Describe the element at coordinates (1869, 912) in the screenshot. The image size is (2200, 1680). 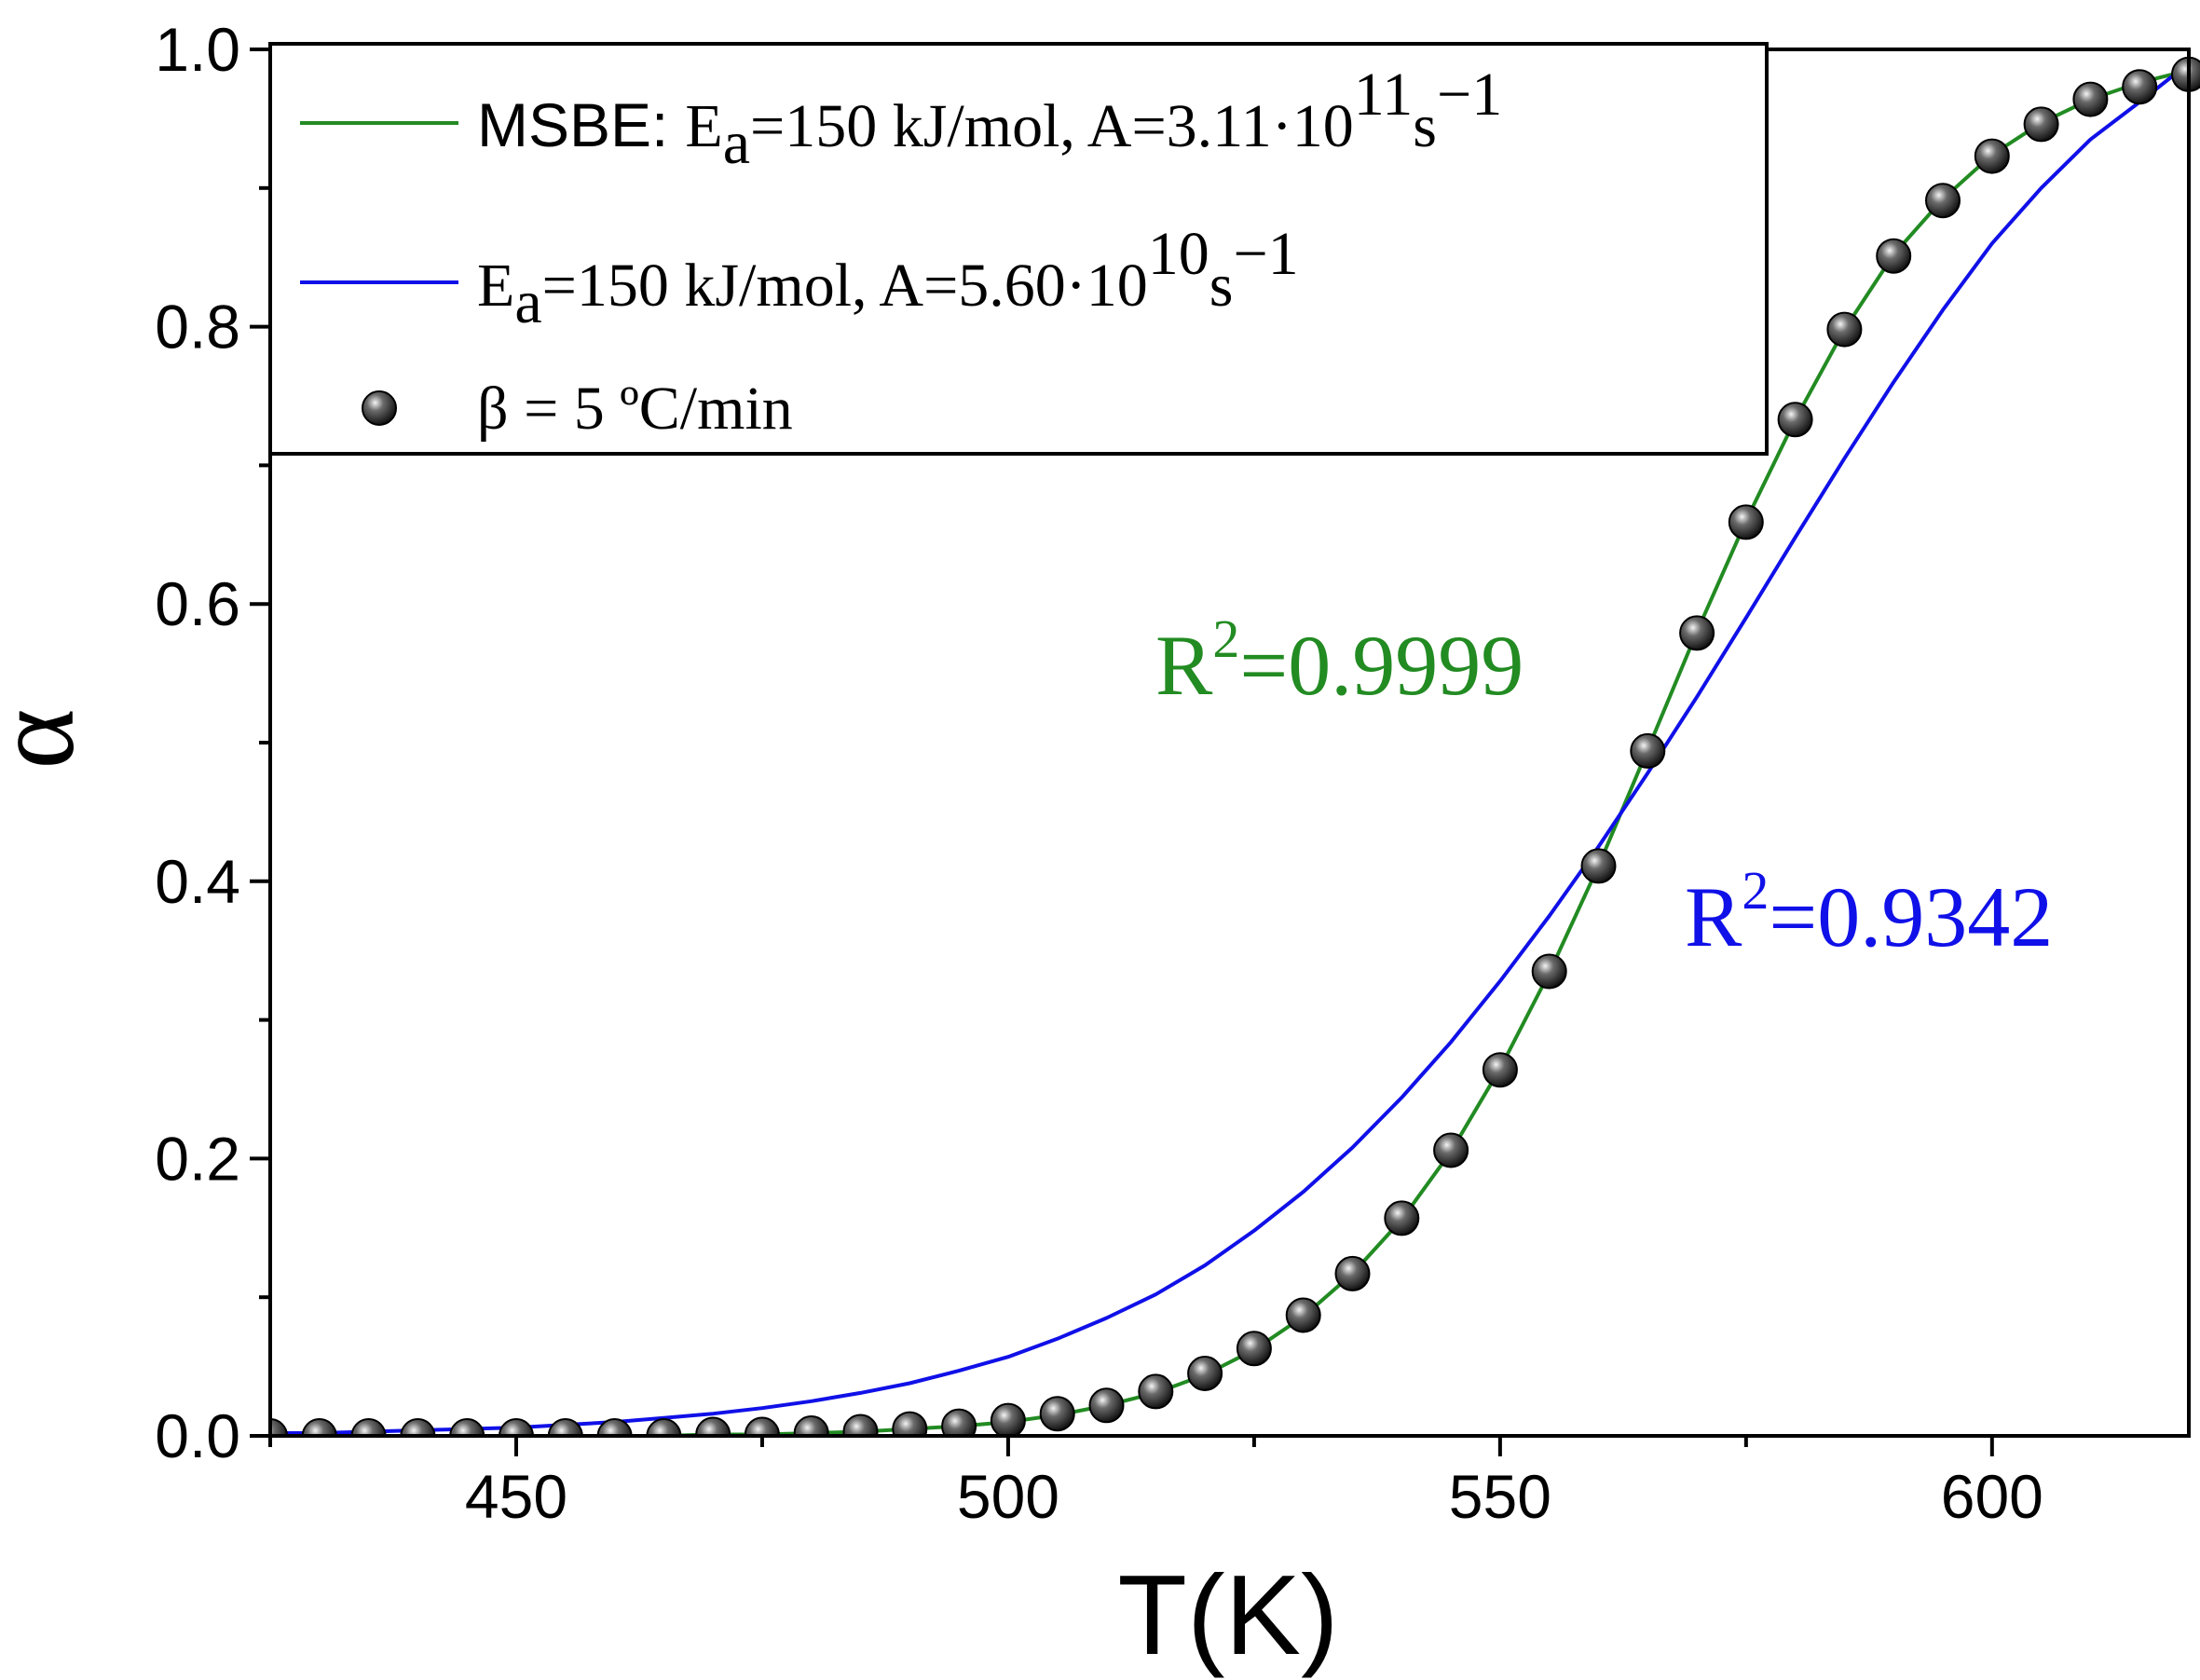
I see `r-squared-blue-annotation: R2=0.9342` at that location.